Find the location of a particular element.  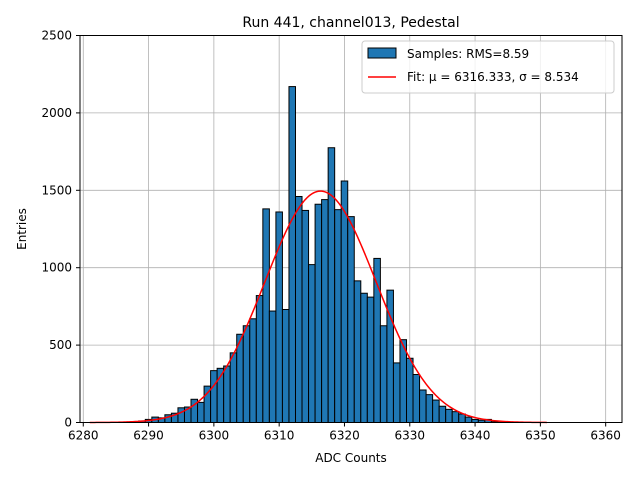

x-tick-label: 6300 is located at coordinates (214, 436).